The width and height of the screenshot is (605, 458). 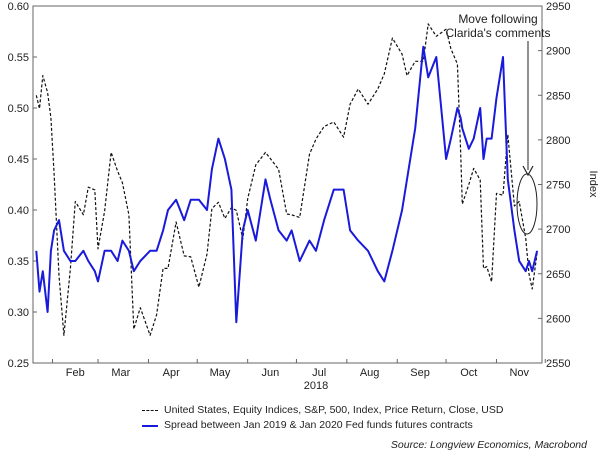 What do you see at coordinates (75, 373) in the screenshot?
I see `x-tick-label: Feb` at bounding box center [75, 373].